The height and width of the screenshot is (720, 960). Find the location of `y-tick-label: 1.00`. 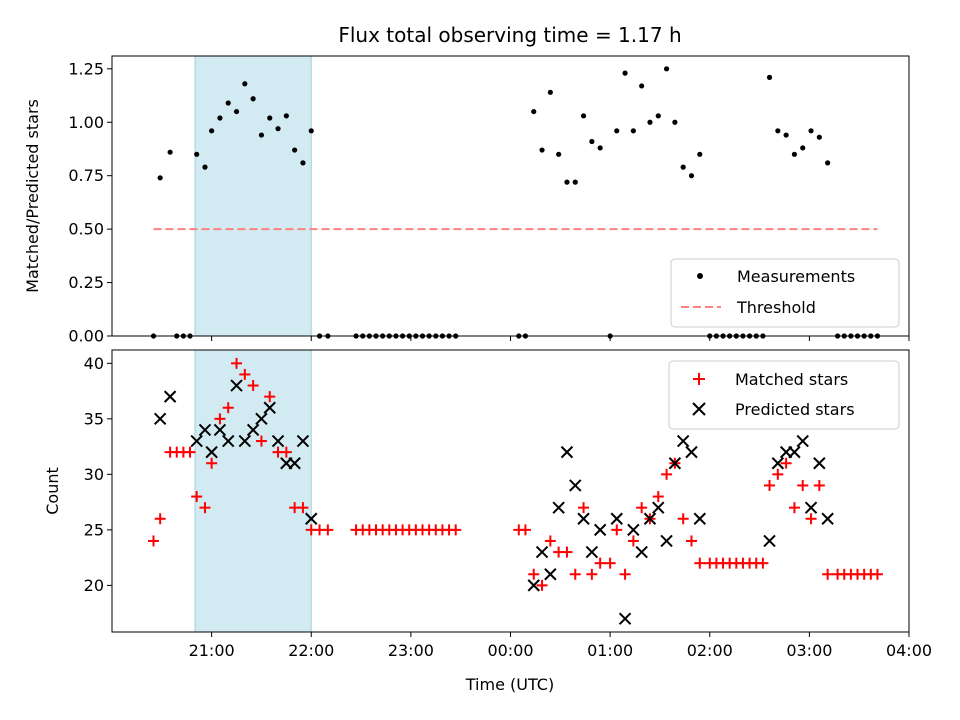

y-tick-label: 1.00 is located at coordinates (86, 122).